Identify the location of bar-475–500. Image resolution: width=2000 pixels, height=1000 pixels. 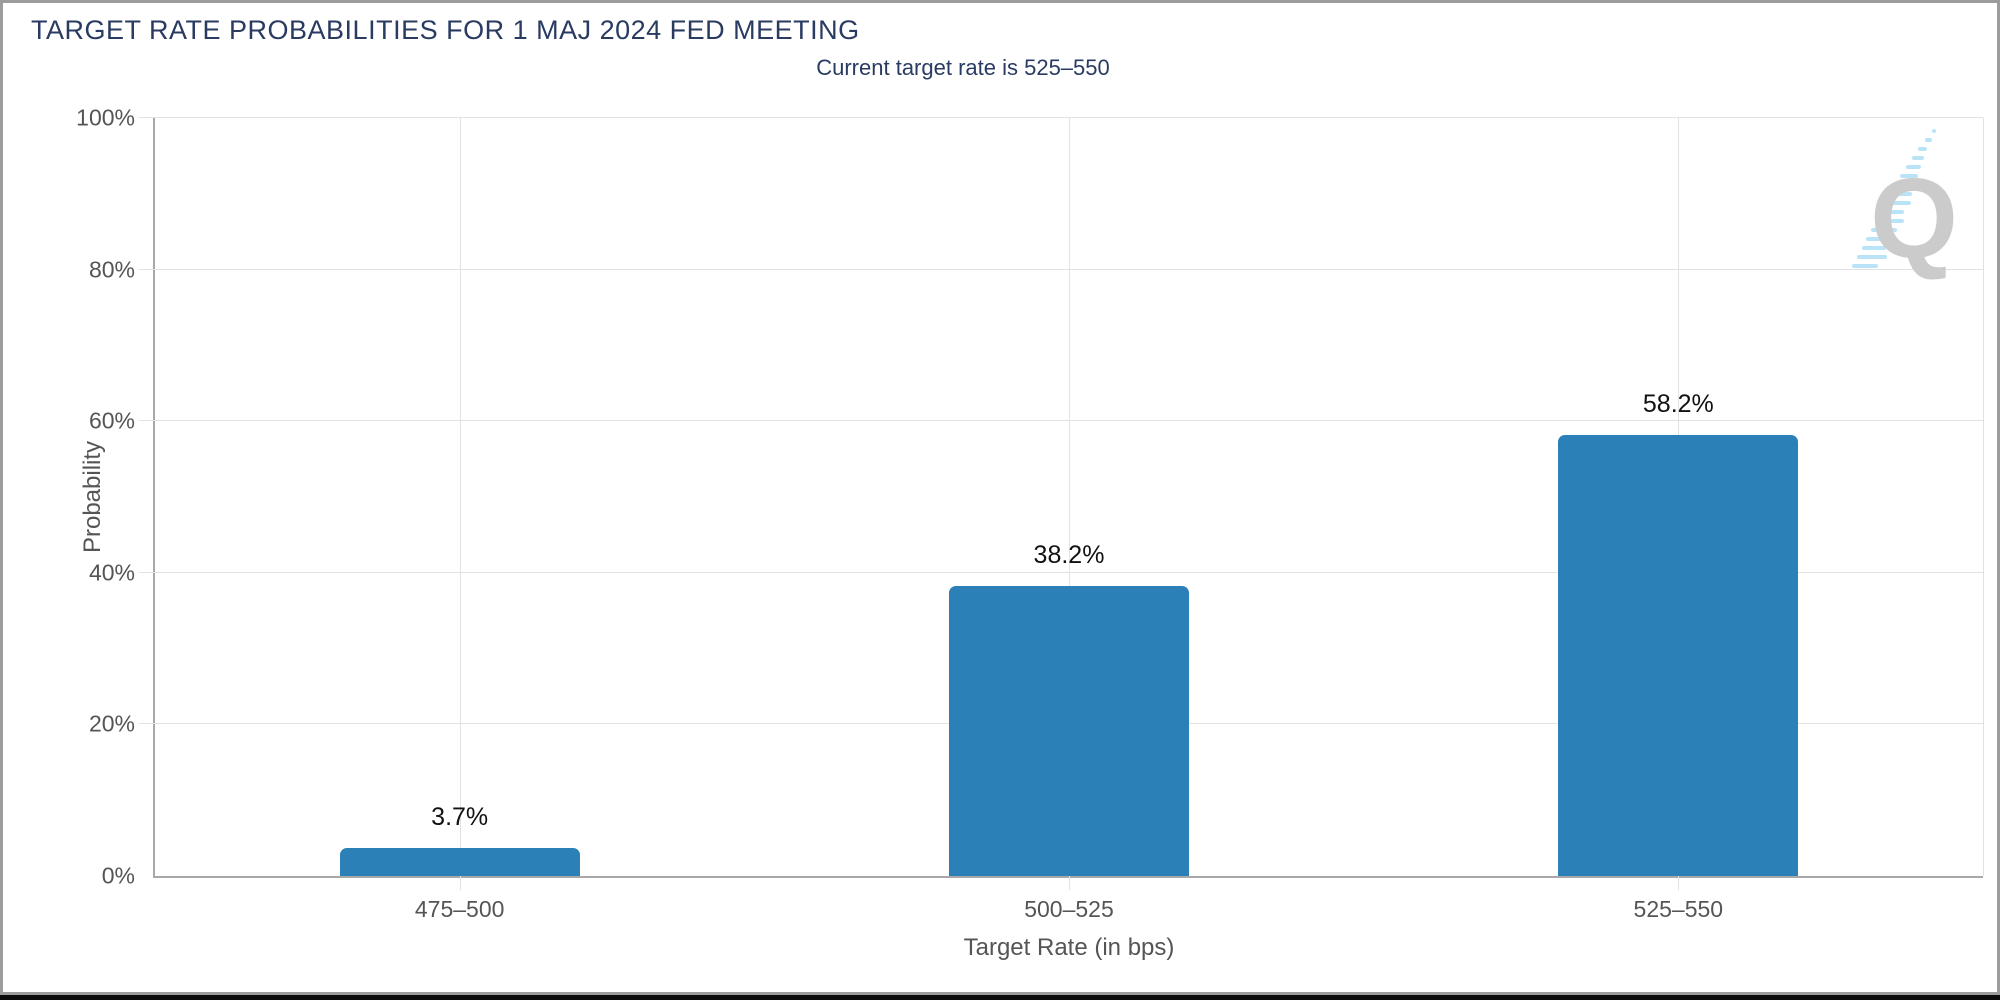
(459, 861).